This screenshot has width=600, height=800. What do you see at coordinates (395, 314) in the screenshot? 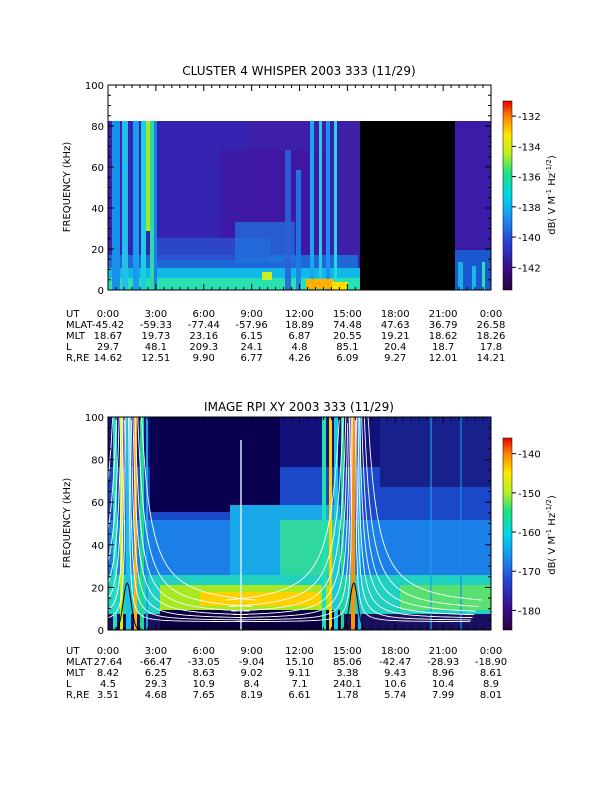
I see `ephemeris-value: 18:00` at bounding box center [395, 314].